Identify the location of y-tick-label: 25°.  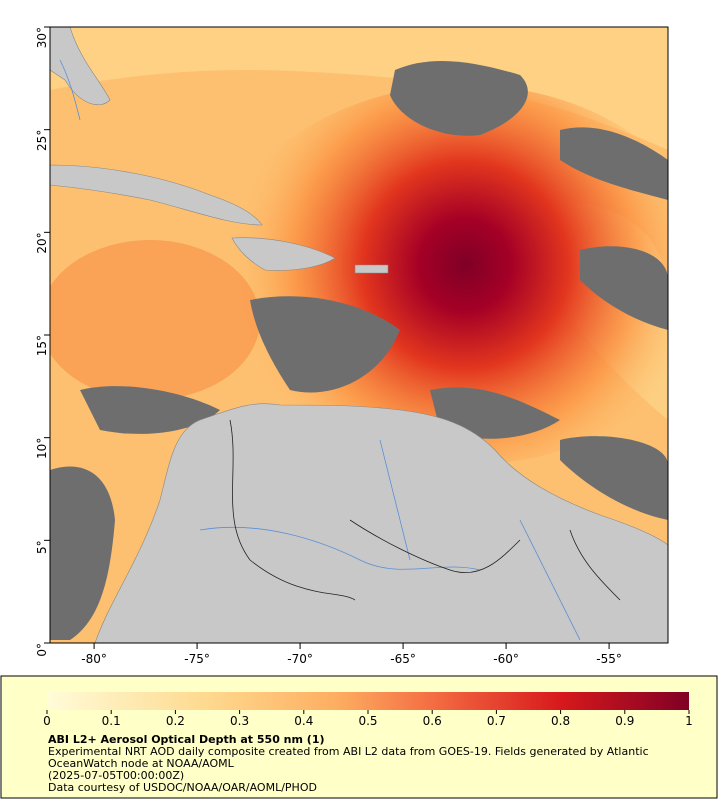
(42, 140).